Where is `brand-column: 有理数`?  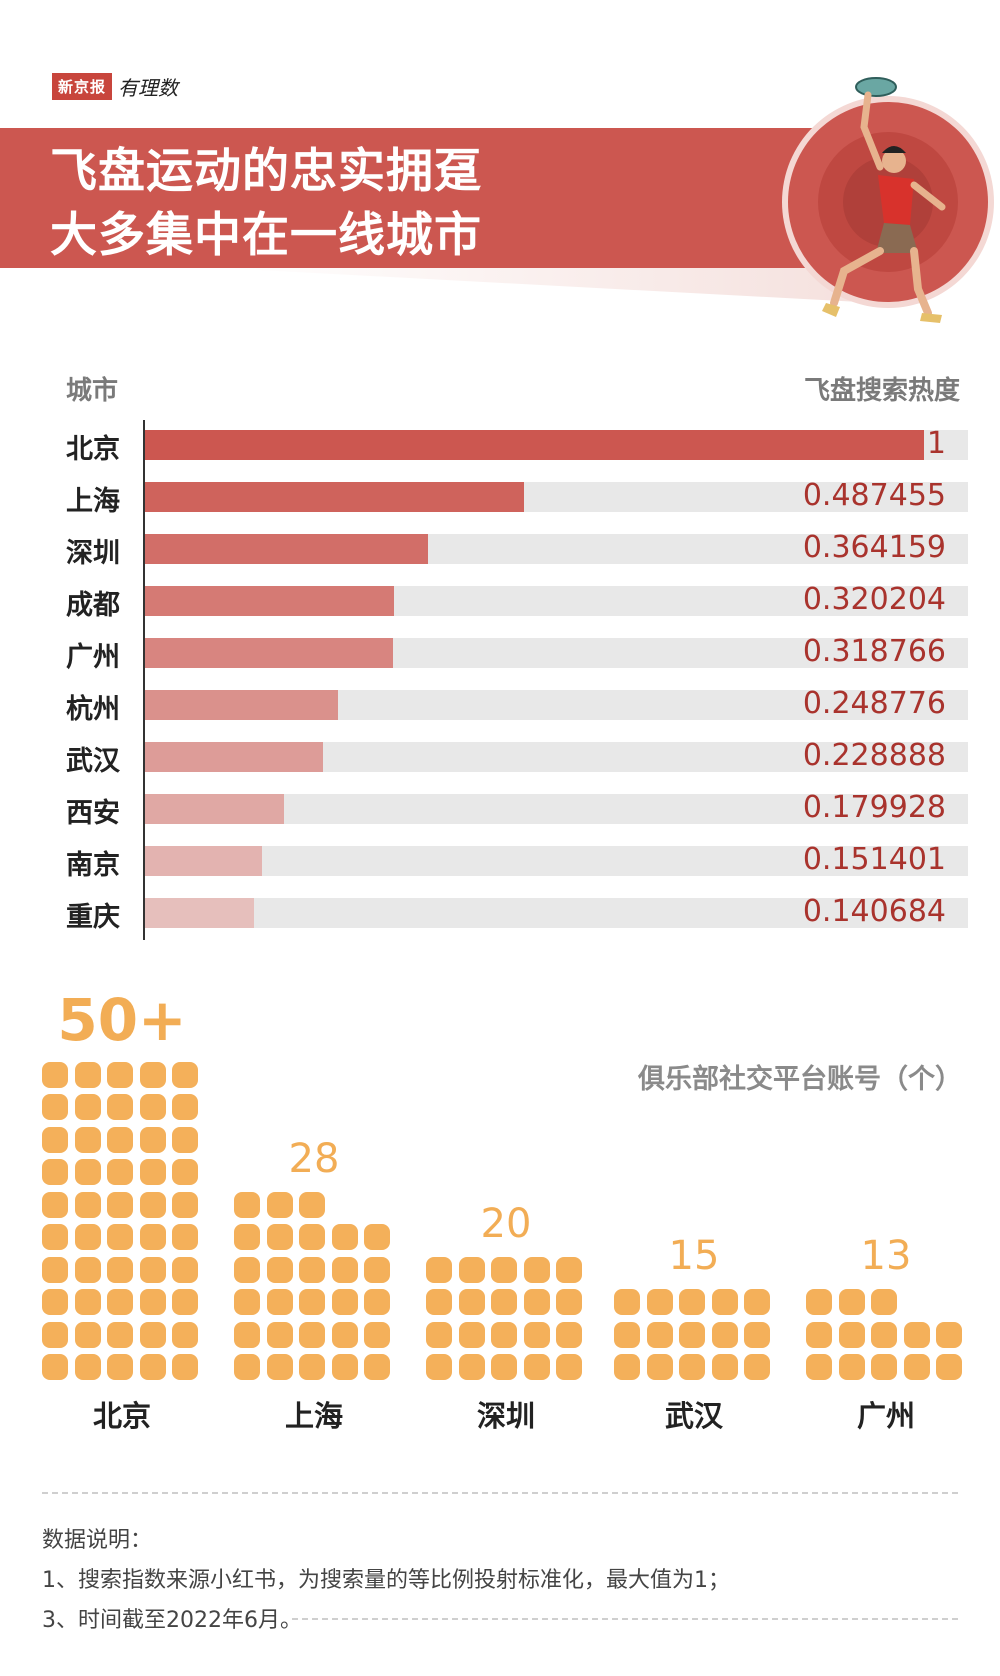
brand-column: 有理数 is located at coordinates (148, 88).